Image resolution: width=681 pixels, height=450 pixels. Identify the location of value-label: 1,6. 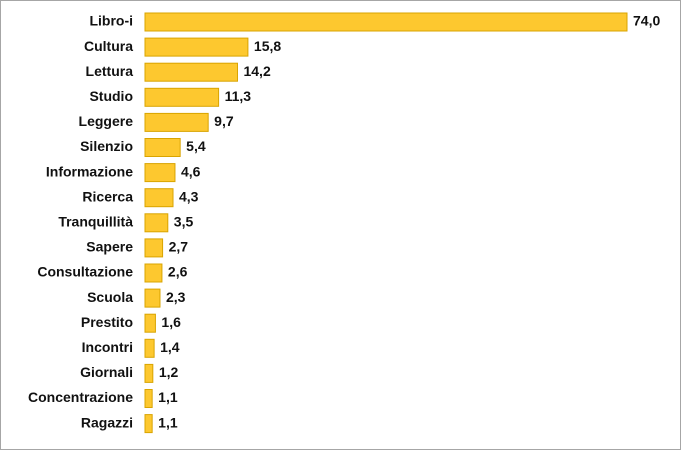
(171, 322).